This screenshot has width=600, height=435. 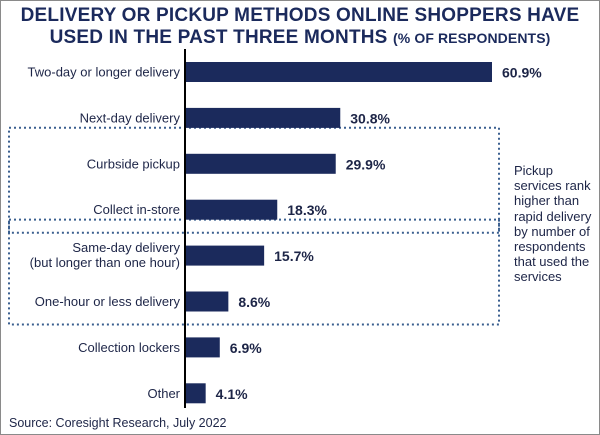 I want to click on chart-title-line-2-text: USED IN THE PAST THREE MONTHS, so click(x=218, y=37).